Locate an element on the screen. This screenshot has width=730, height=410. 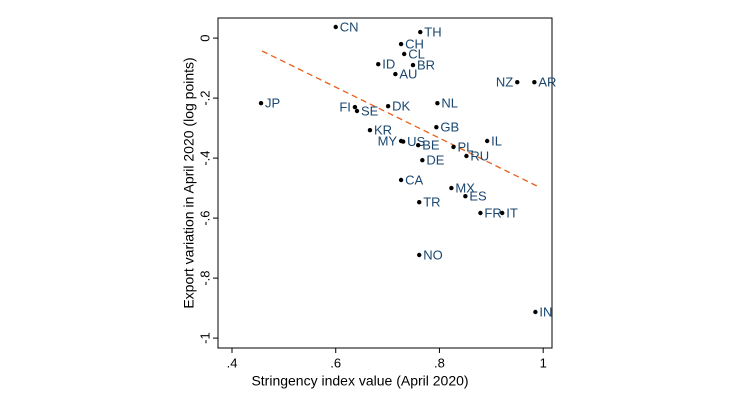
point-label: CL is located at coordinates (416, 53).